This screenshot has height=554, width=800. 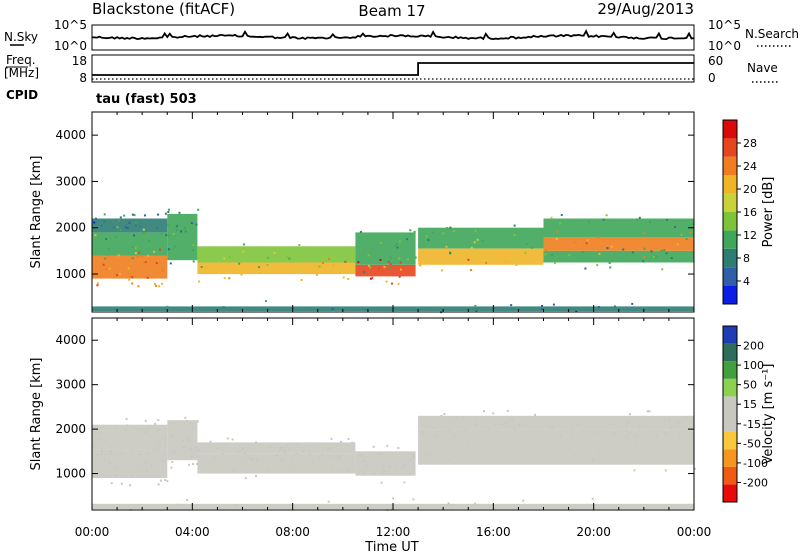 I want to click on time-tick-label: 00:00, so click(x=92, y=532).